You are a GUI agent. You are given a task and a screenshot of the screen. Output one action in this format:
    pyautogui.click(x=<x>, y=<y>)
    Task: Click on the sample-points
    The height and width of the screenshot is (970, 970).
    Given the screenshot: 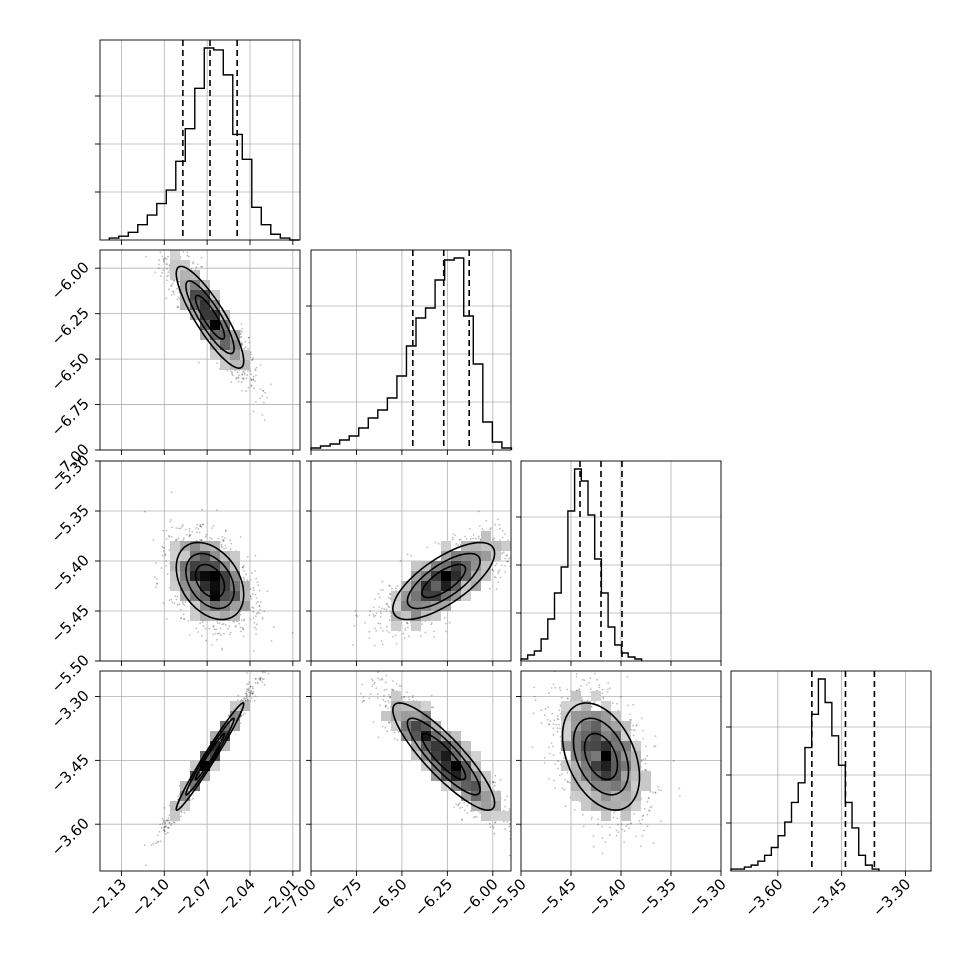 What is the action you would take?
    pyautogui.click(x=445, y=764)
    